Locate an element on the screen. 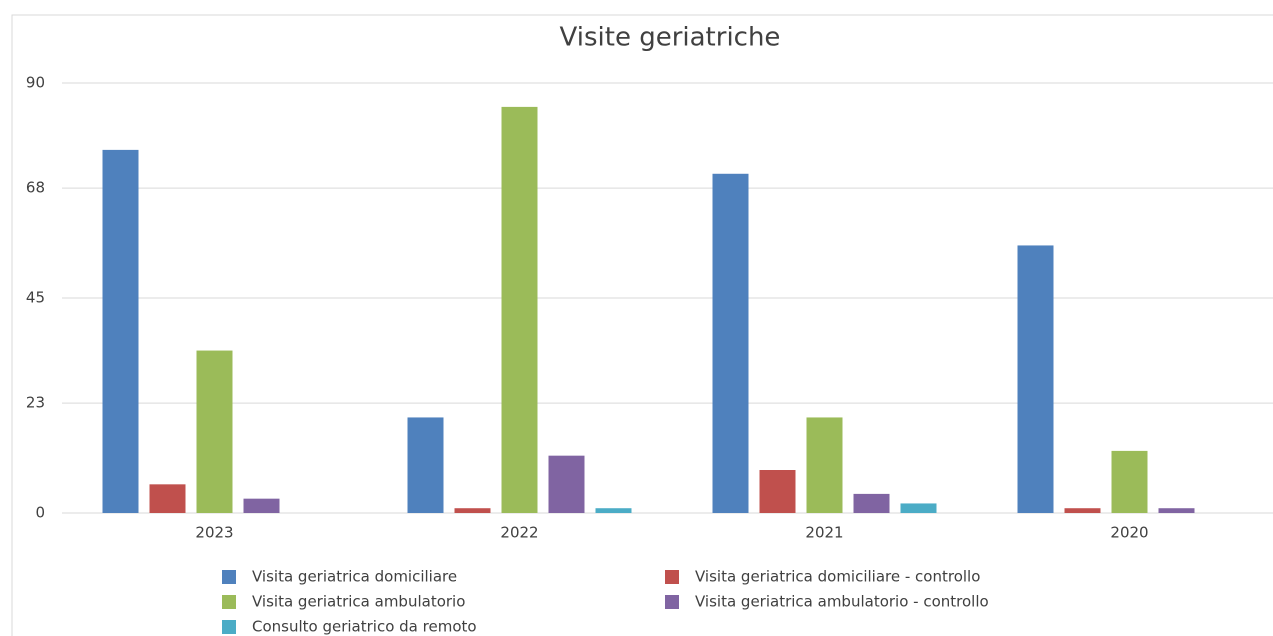 The image size is (1273, 636). chart-title: Visite geriatriche is located at coordinates (670, 38).